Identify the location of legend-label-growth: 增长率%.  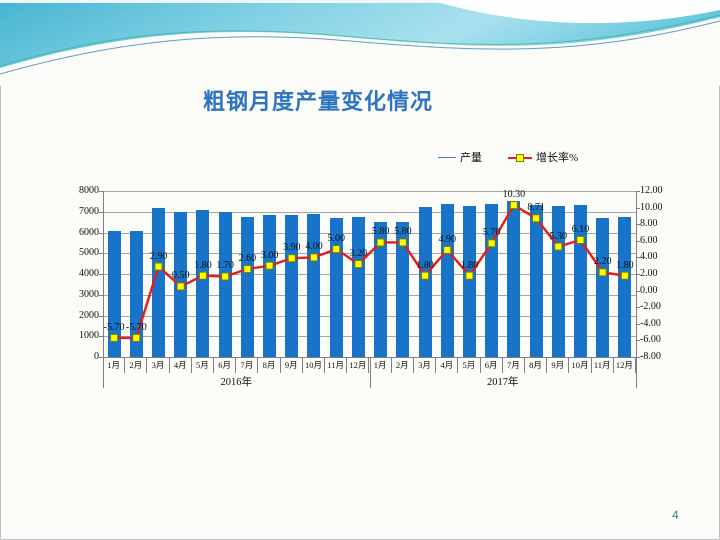
(557, 158).